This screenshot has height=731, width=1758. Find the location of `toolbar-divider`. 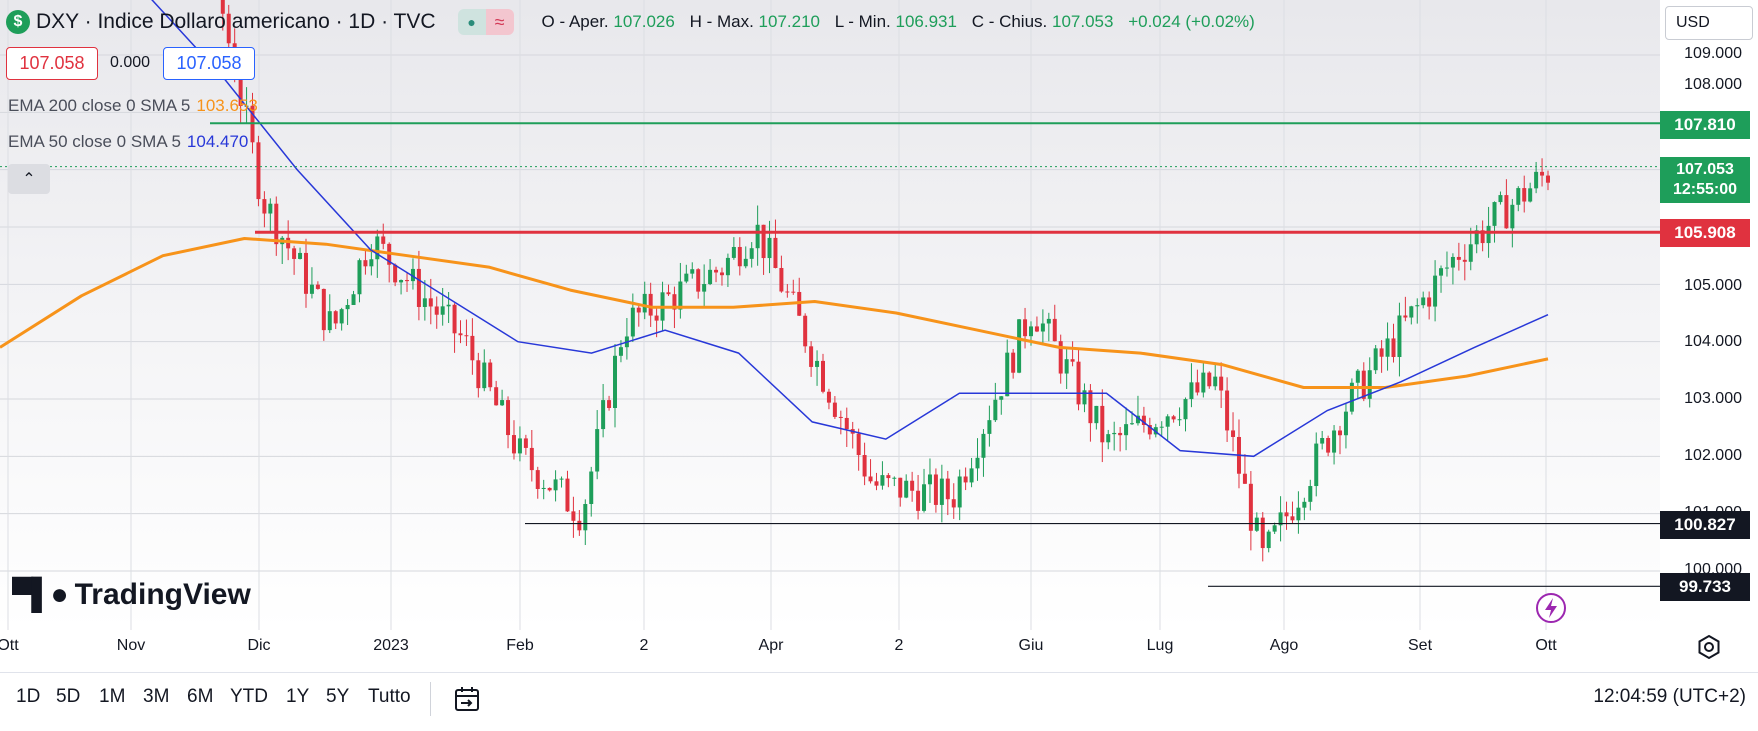

toolbar-divider is located at coordinates (430, 699).